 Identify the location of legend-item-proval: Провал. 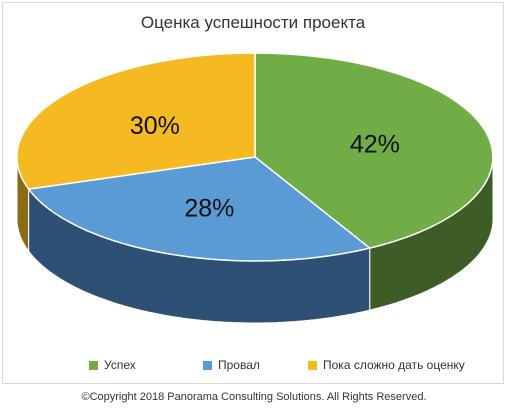
(231, 365).